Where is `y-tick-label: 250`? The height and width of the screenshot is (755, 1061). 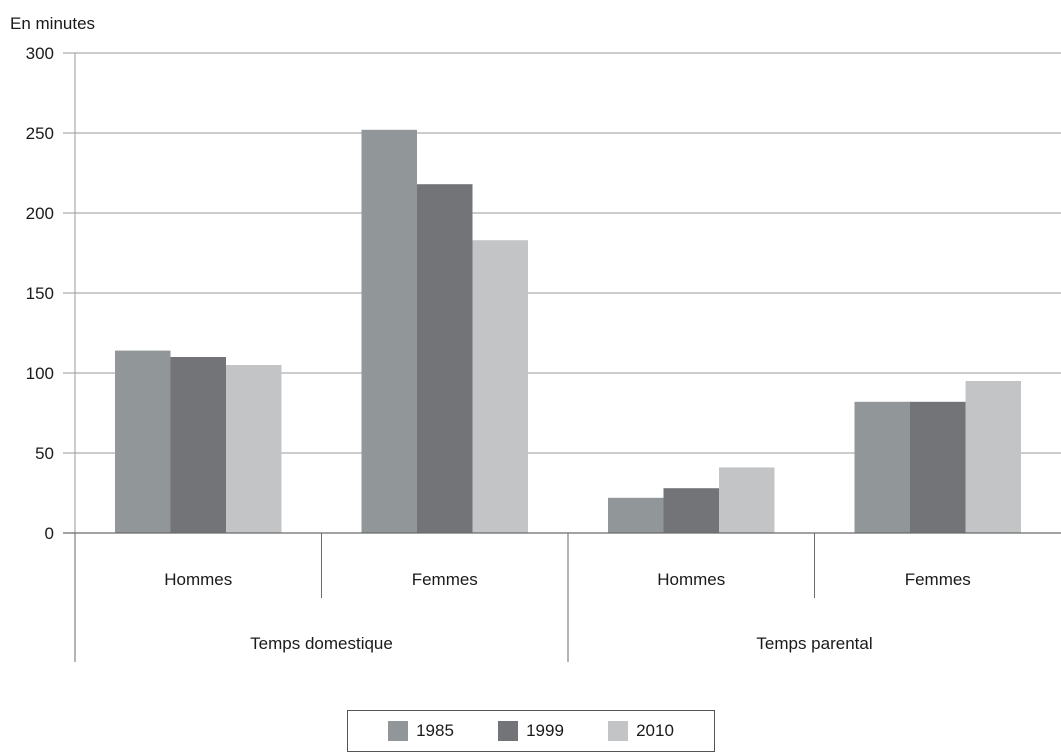
y-tick-label: 250 is located at coordinates (40, 133).